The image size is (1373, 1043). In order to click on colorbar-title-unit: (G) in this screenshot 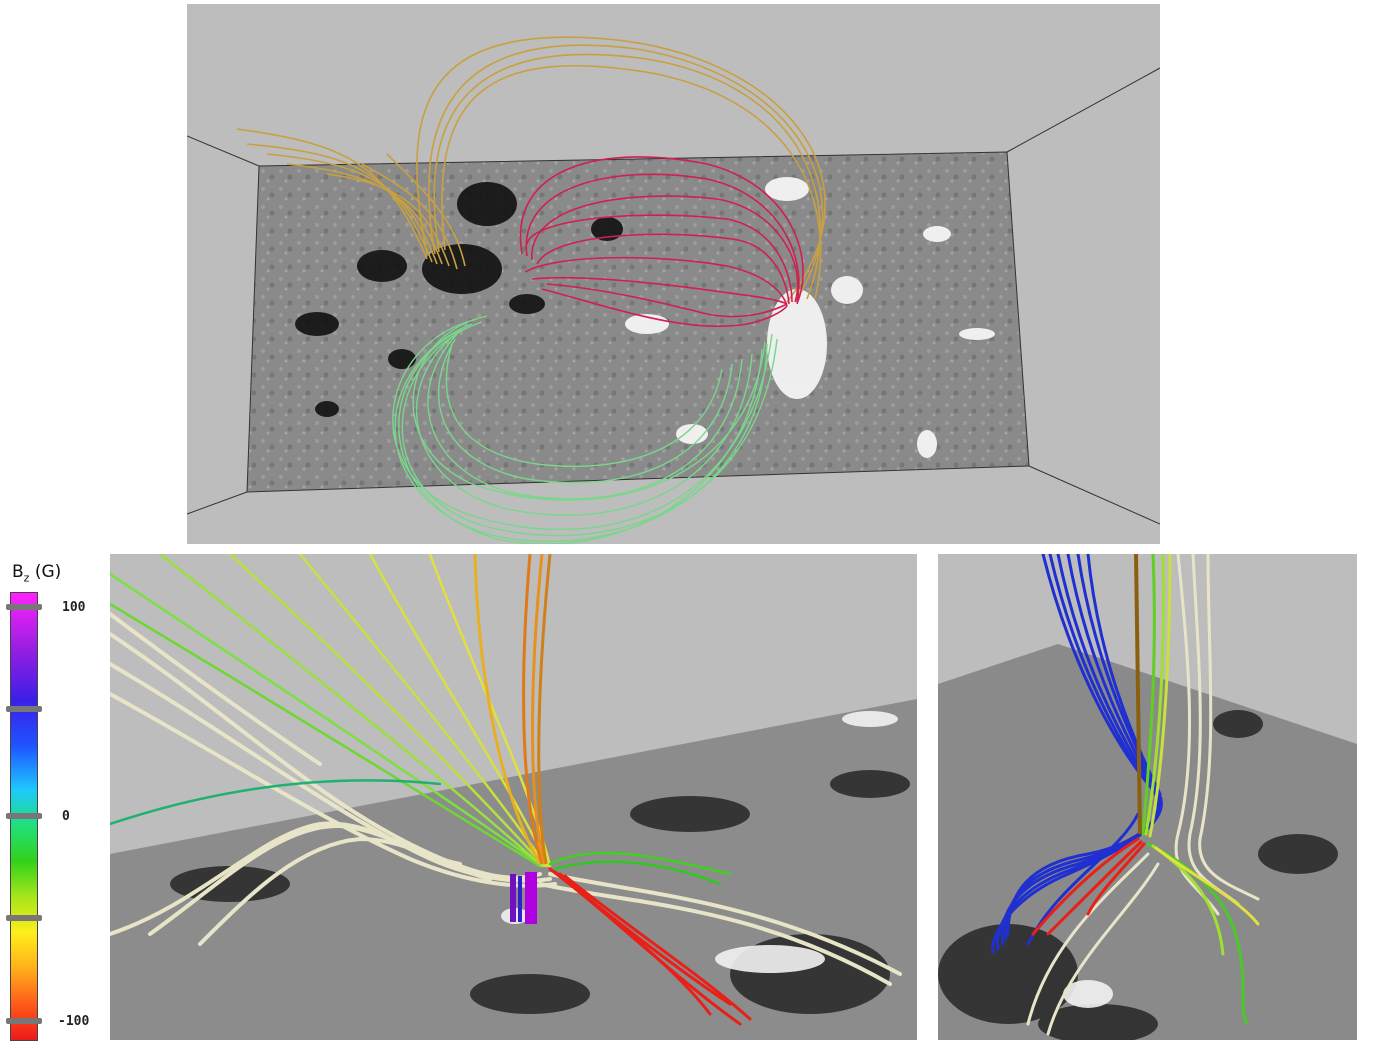, I will do `click(48, 572)`.